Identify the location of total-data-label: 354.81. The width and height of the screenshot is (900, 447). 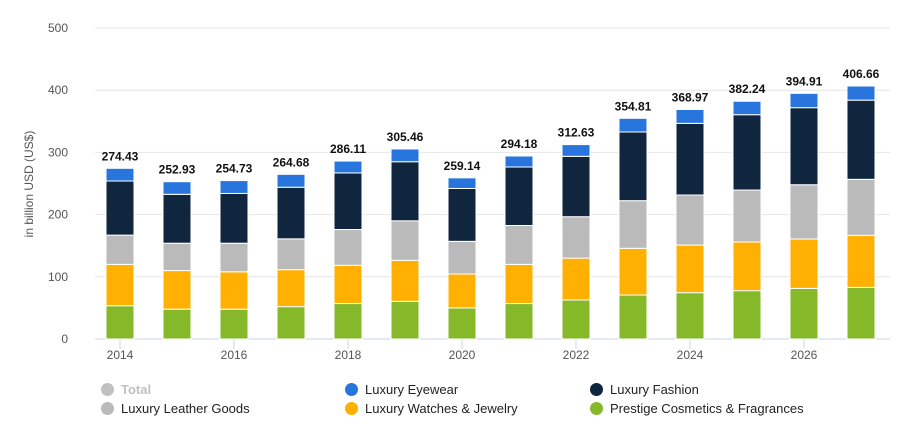
(633, 106).